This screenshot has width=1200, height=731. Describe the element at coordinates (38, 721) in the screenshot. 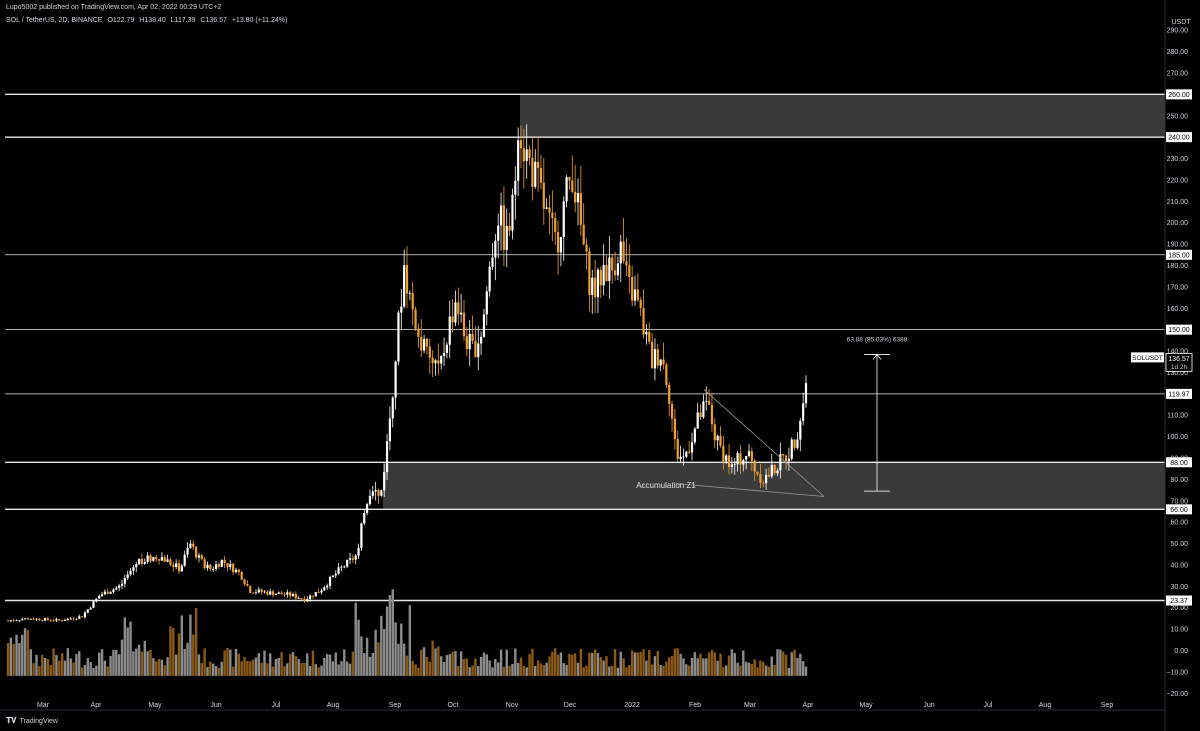

I see `logo-text: TradingView` at that location.